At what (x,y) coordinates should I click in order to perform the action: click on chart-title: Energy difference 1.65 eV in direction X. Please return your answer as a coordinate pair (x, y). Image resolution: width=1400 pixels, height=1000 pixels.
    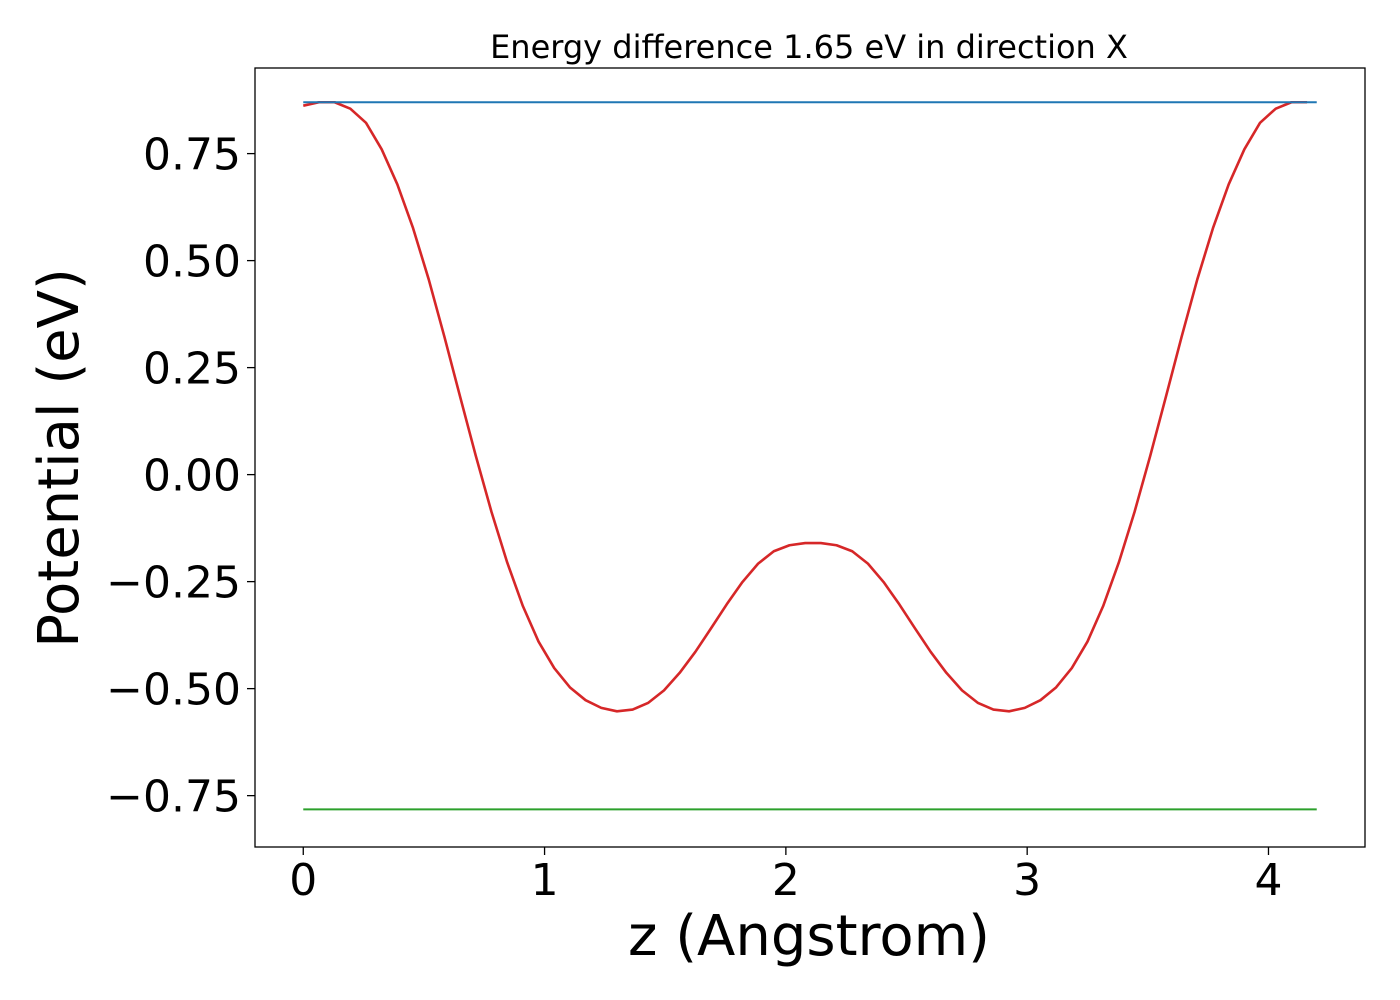
    Looking at the image, I should click on (809, 47).